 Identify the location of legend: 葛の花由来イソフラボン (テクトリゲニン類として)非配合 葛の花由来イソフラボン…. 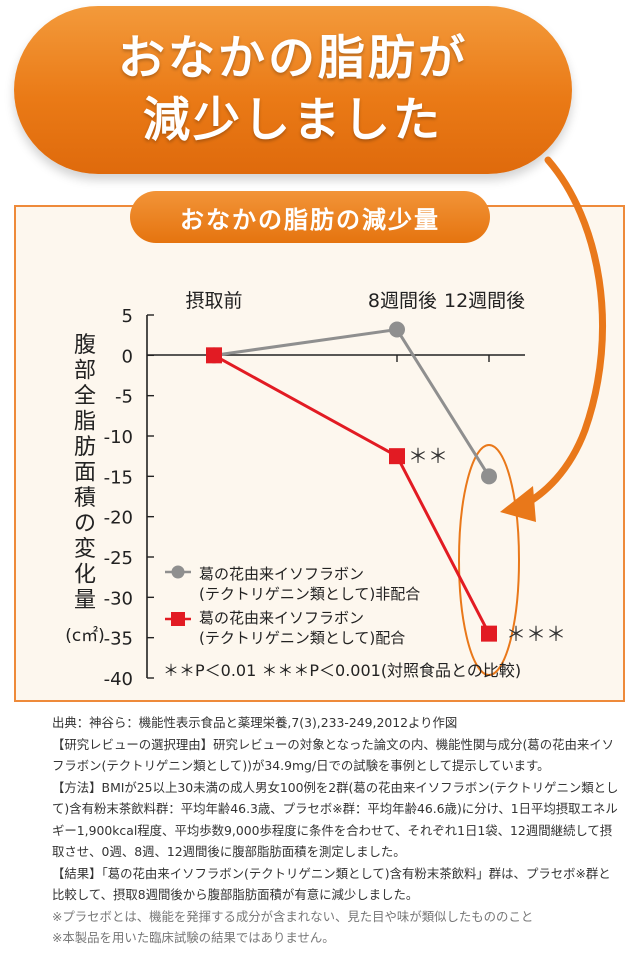
(292, 606).